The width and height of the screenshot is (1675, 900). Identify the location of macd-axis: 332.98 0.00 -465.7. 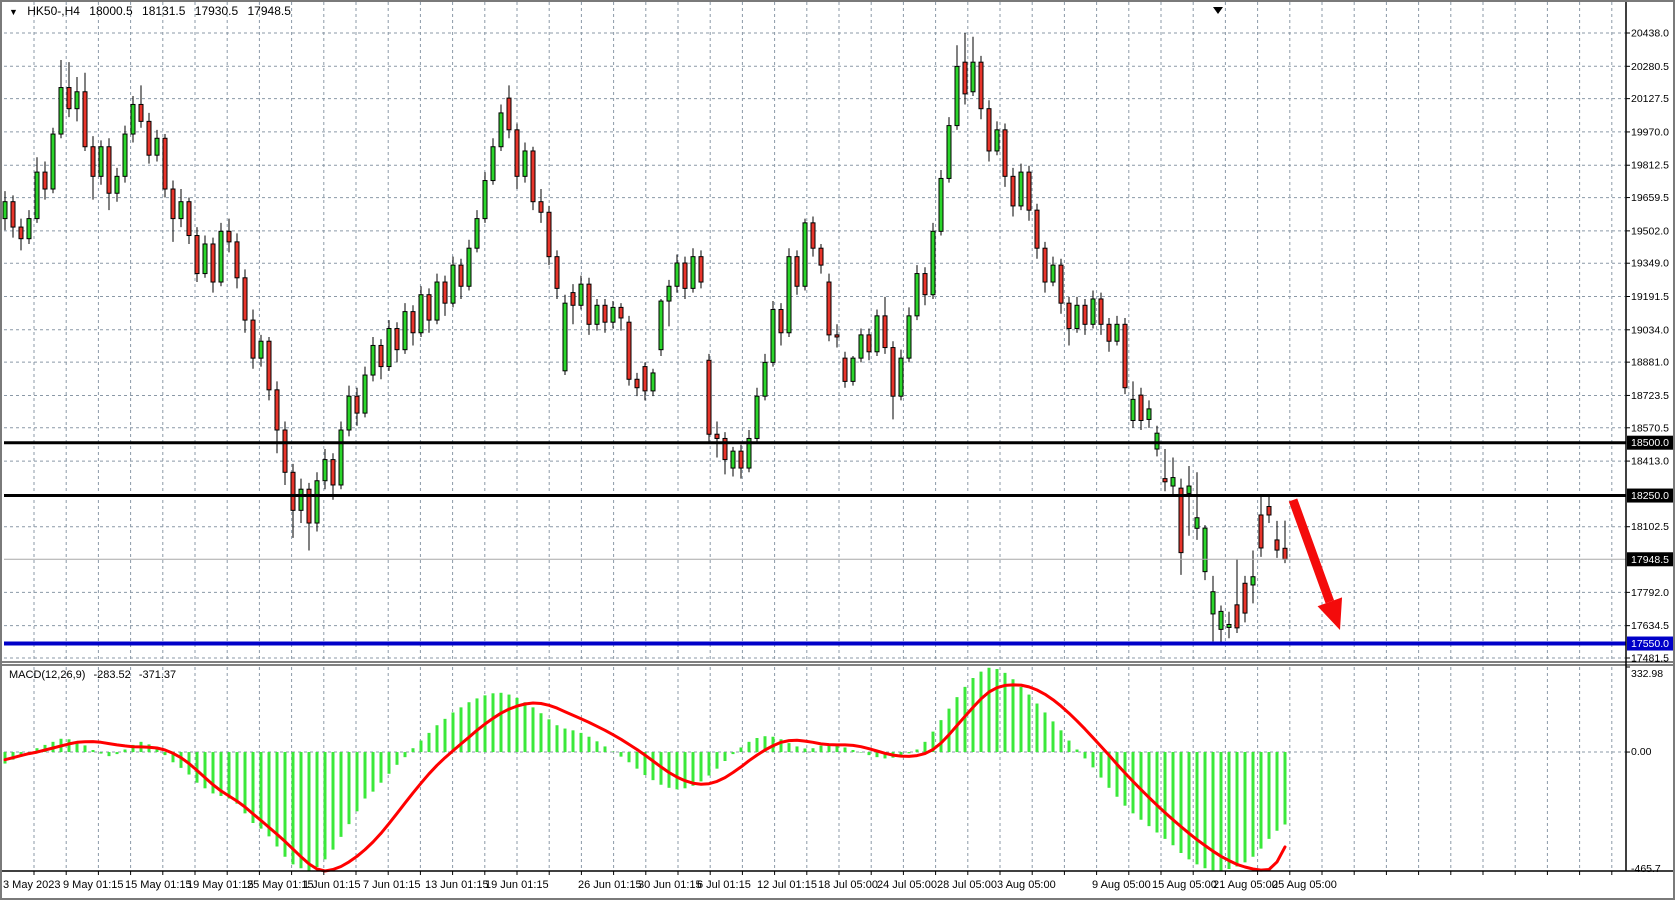
(1644, 770).